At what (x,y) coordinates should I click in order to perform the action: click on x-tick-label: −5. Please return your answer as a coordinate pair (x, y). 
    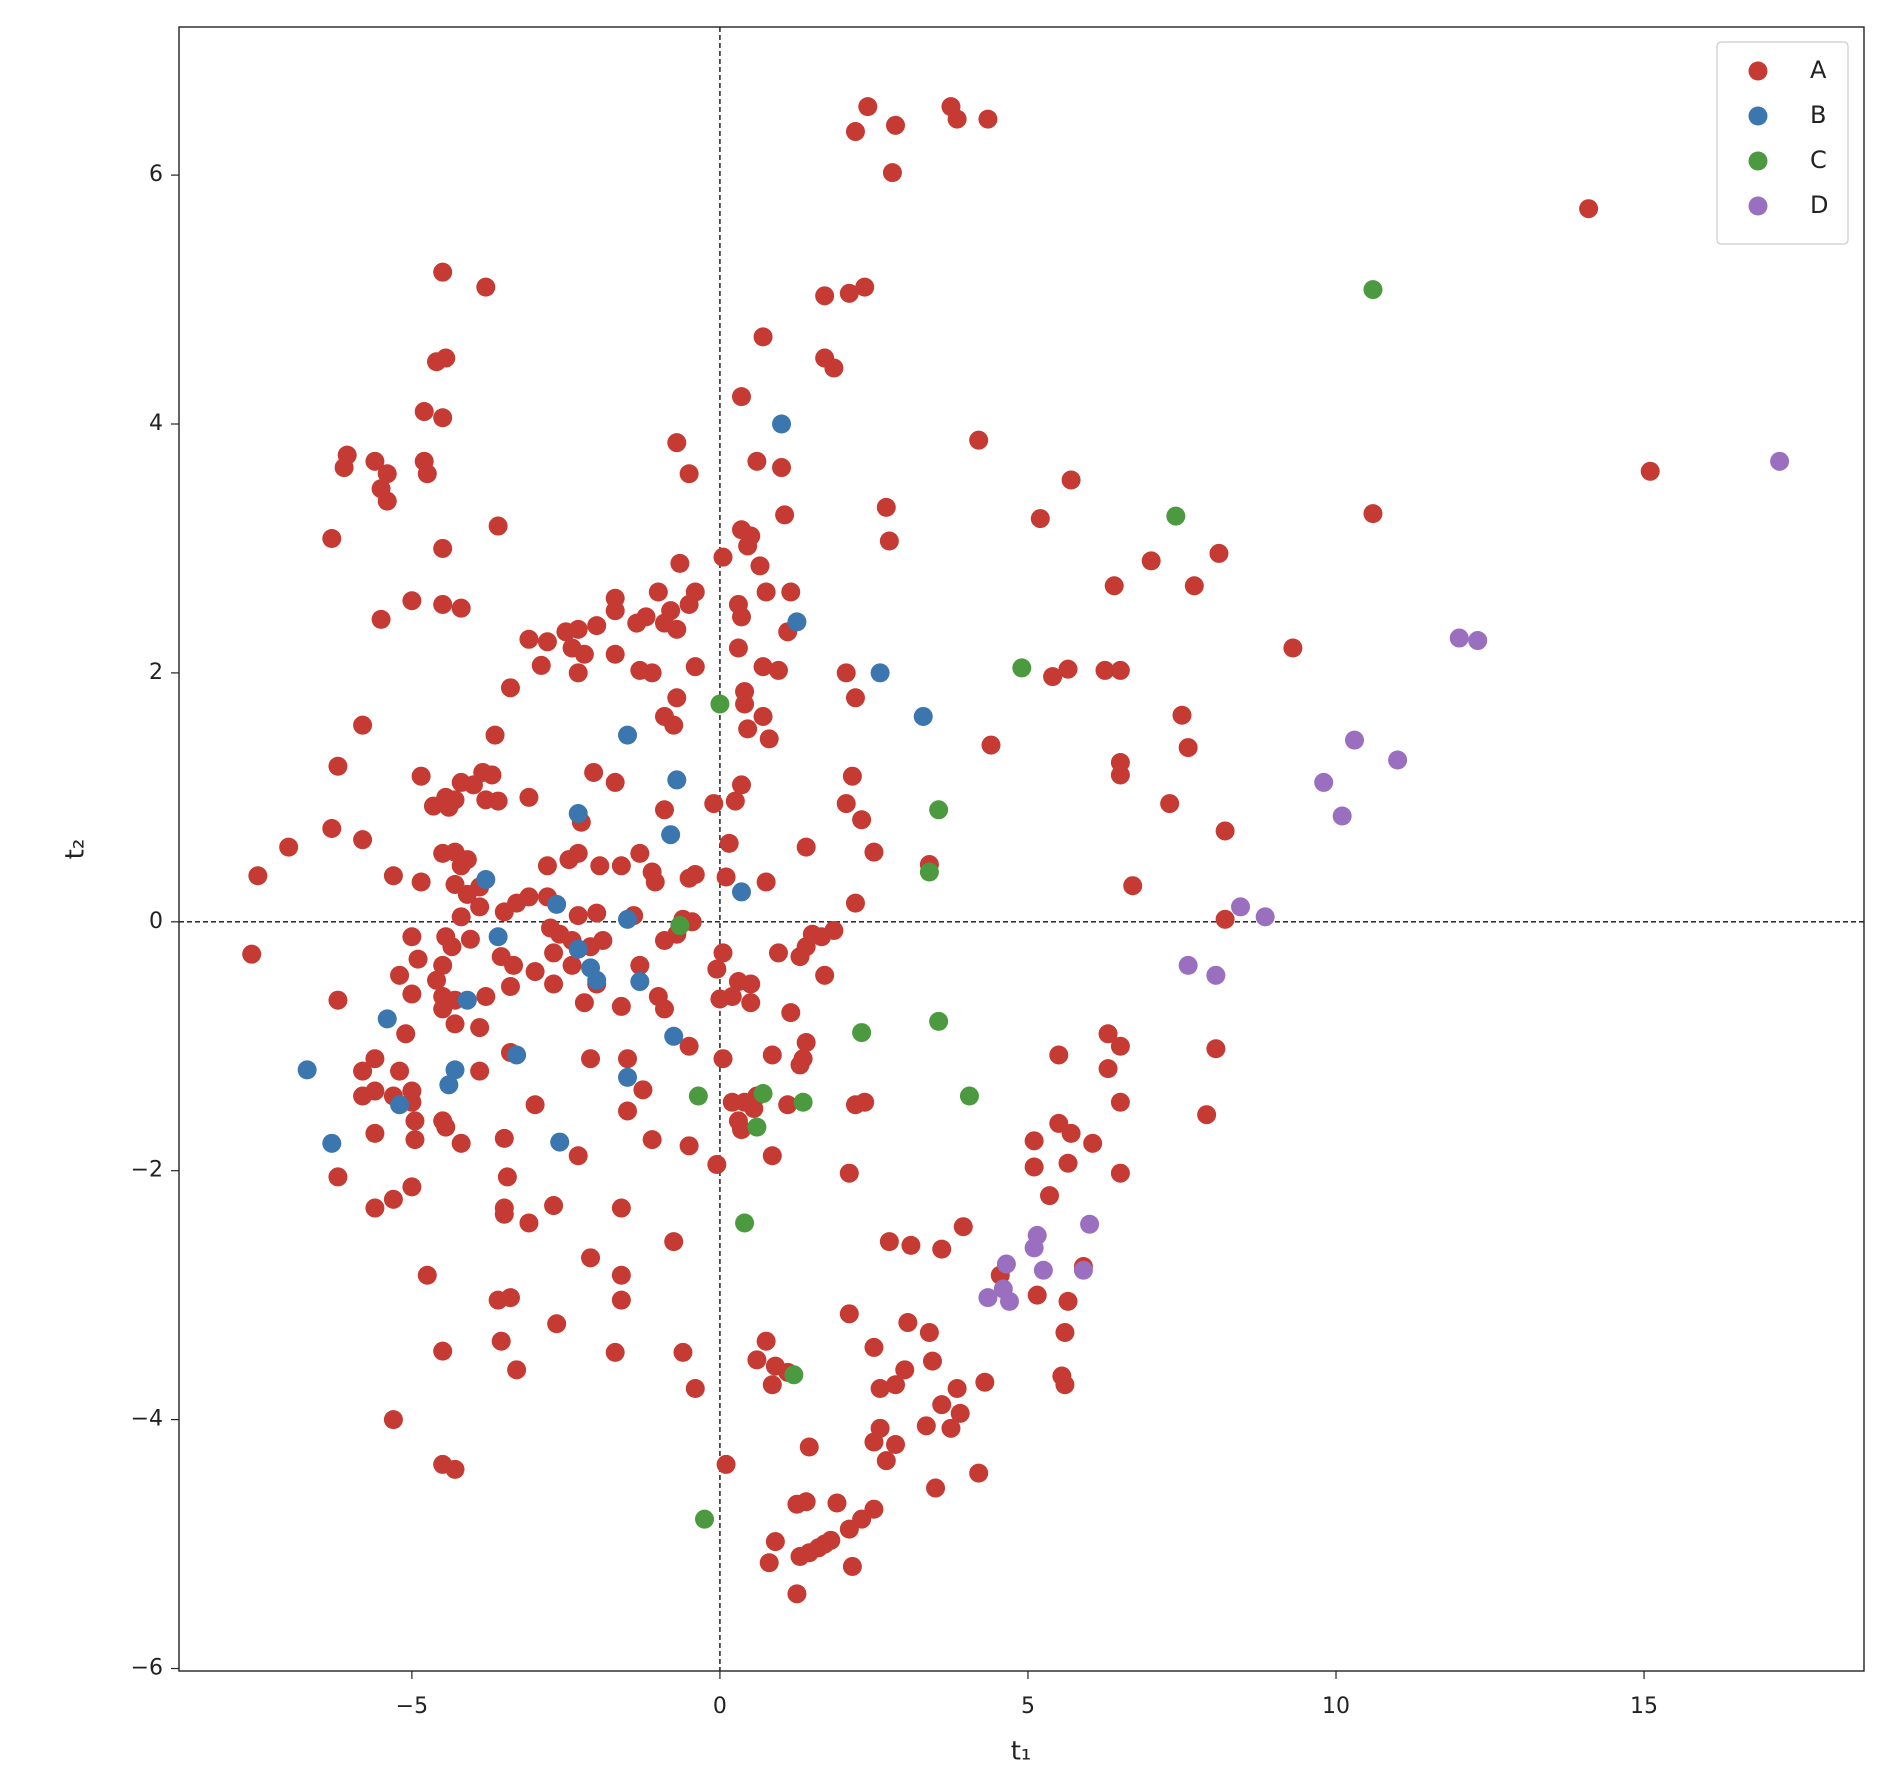
    Looking at the image, I should click on (412, 1706).